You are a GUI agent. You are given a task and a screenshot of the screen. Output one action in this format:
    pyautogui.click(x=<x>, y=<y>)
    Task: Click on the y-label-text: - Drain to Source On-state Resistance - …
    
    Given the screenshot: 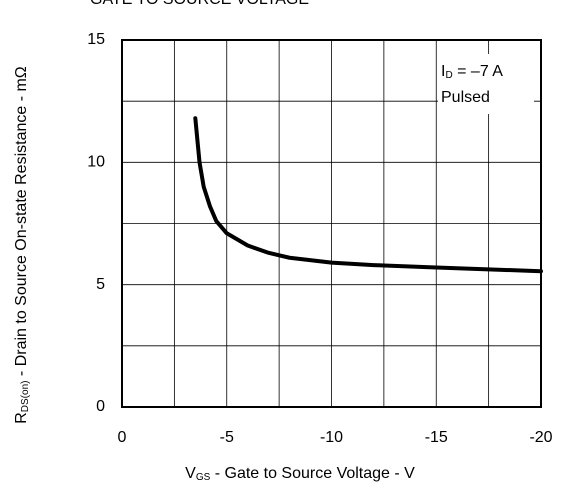 What is the action you would take?
    pyautogui.click(x=21, y=223)
    